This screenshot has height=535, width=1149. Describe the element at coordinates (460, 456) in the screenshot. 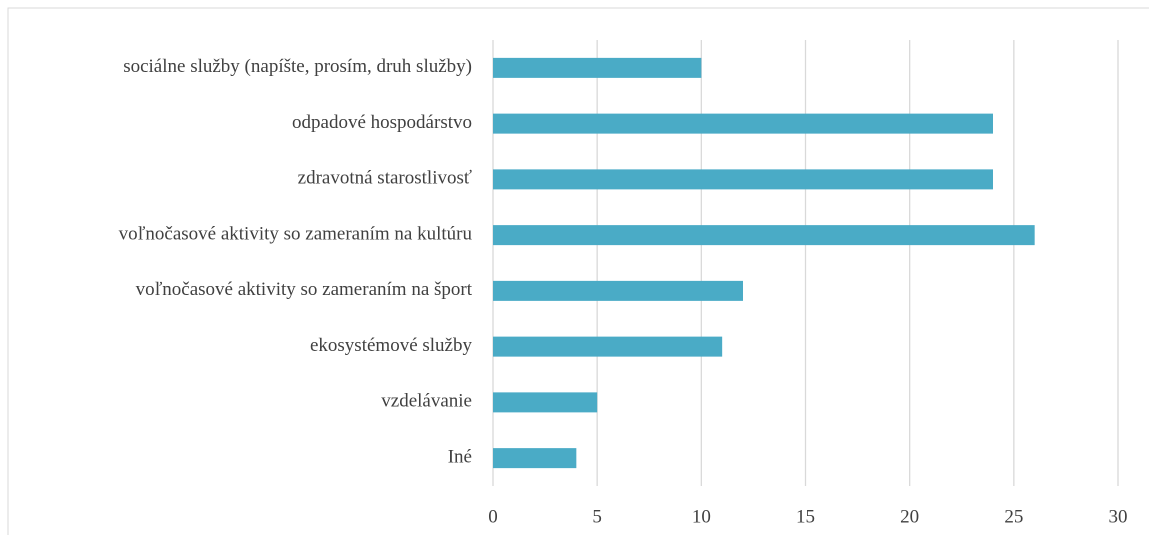

I see `y-tick-label: Iné` at that location.